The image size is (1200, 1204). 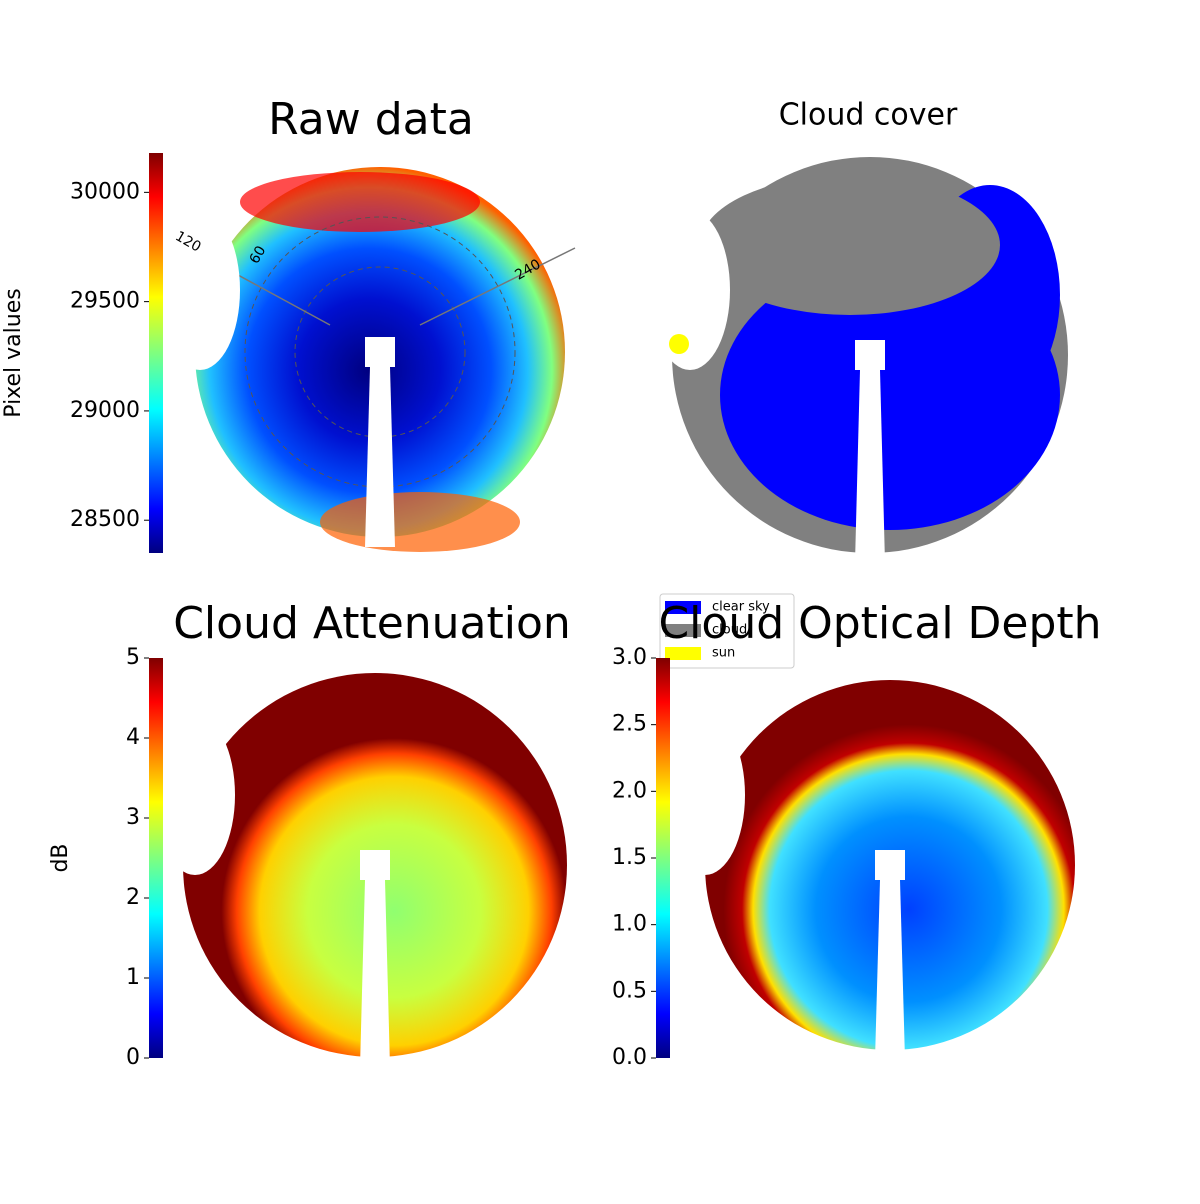 What do you see at coordinates (629, 990) in the screenshot?
I see `colorbar-tick-label: 0.5` at bounding box center [629, 990].